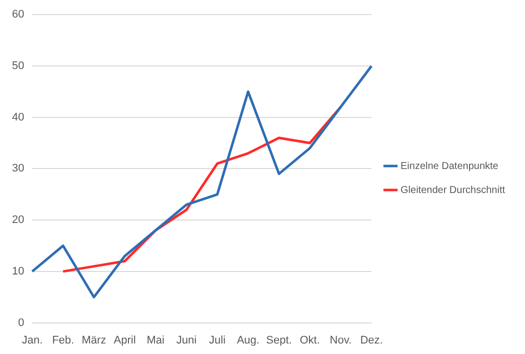 The width and height of the screenshot is (525, 354). What do you see at coordinates (186, 340) in the screenshot?
I see `x-tick-label: Juni` at bounding box center [186, 340].